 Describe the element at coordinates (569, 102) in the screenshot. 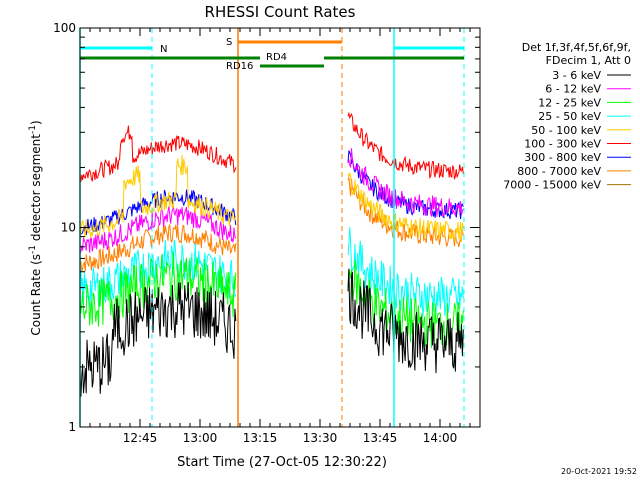

I see `legend-label-2: 12 - 25 keV` at that location.